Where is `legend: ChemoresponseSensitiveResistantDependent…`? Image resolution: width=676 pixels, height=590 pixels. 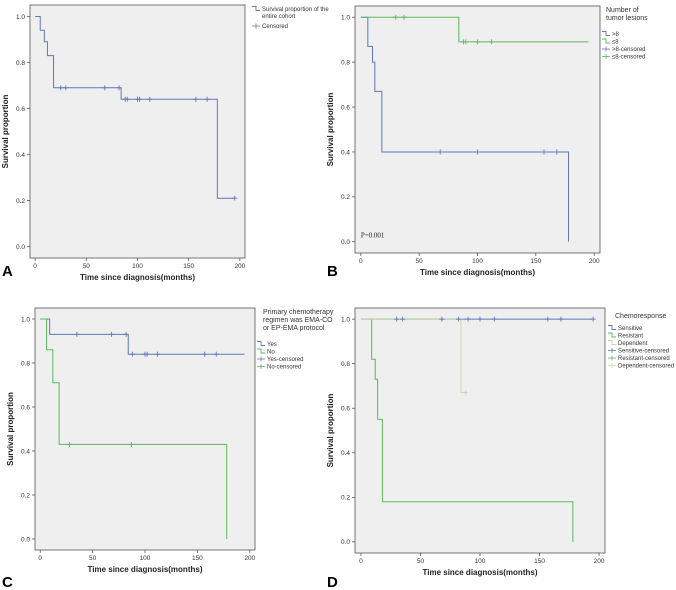
legend: ChemoresponseSensitiveResistantDependent… is located at coordinates (641, 341).